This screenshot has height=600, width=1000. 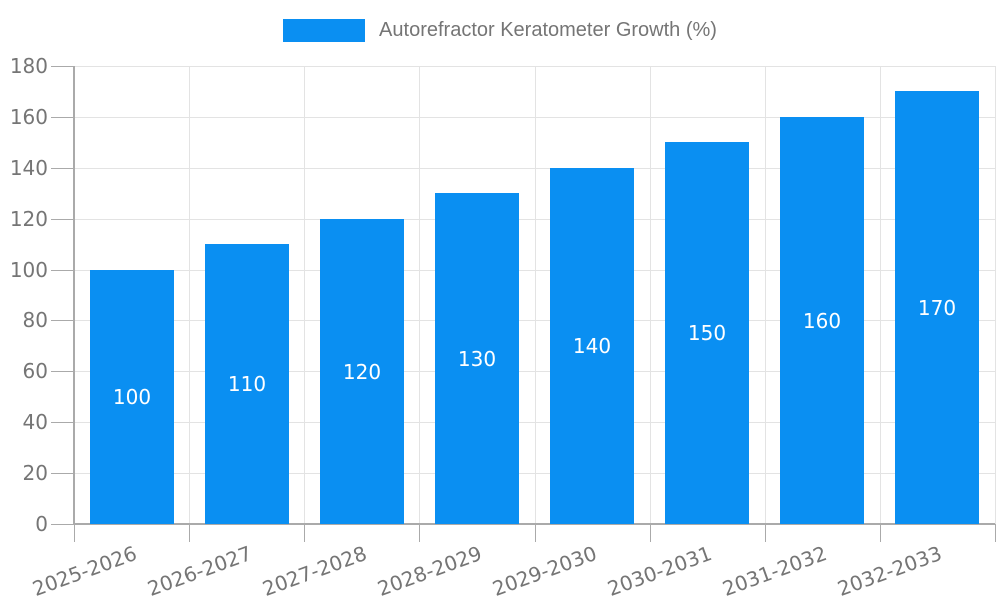 I want to click on bar-value-label: 110, so click(x=247, y=384).